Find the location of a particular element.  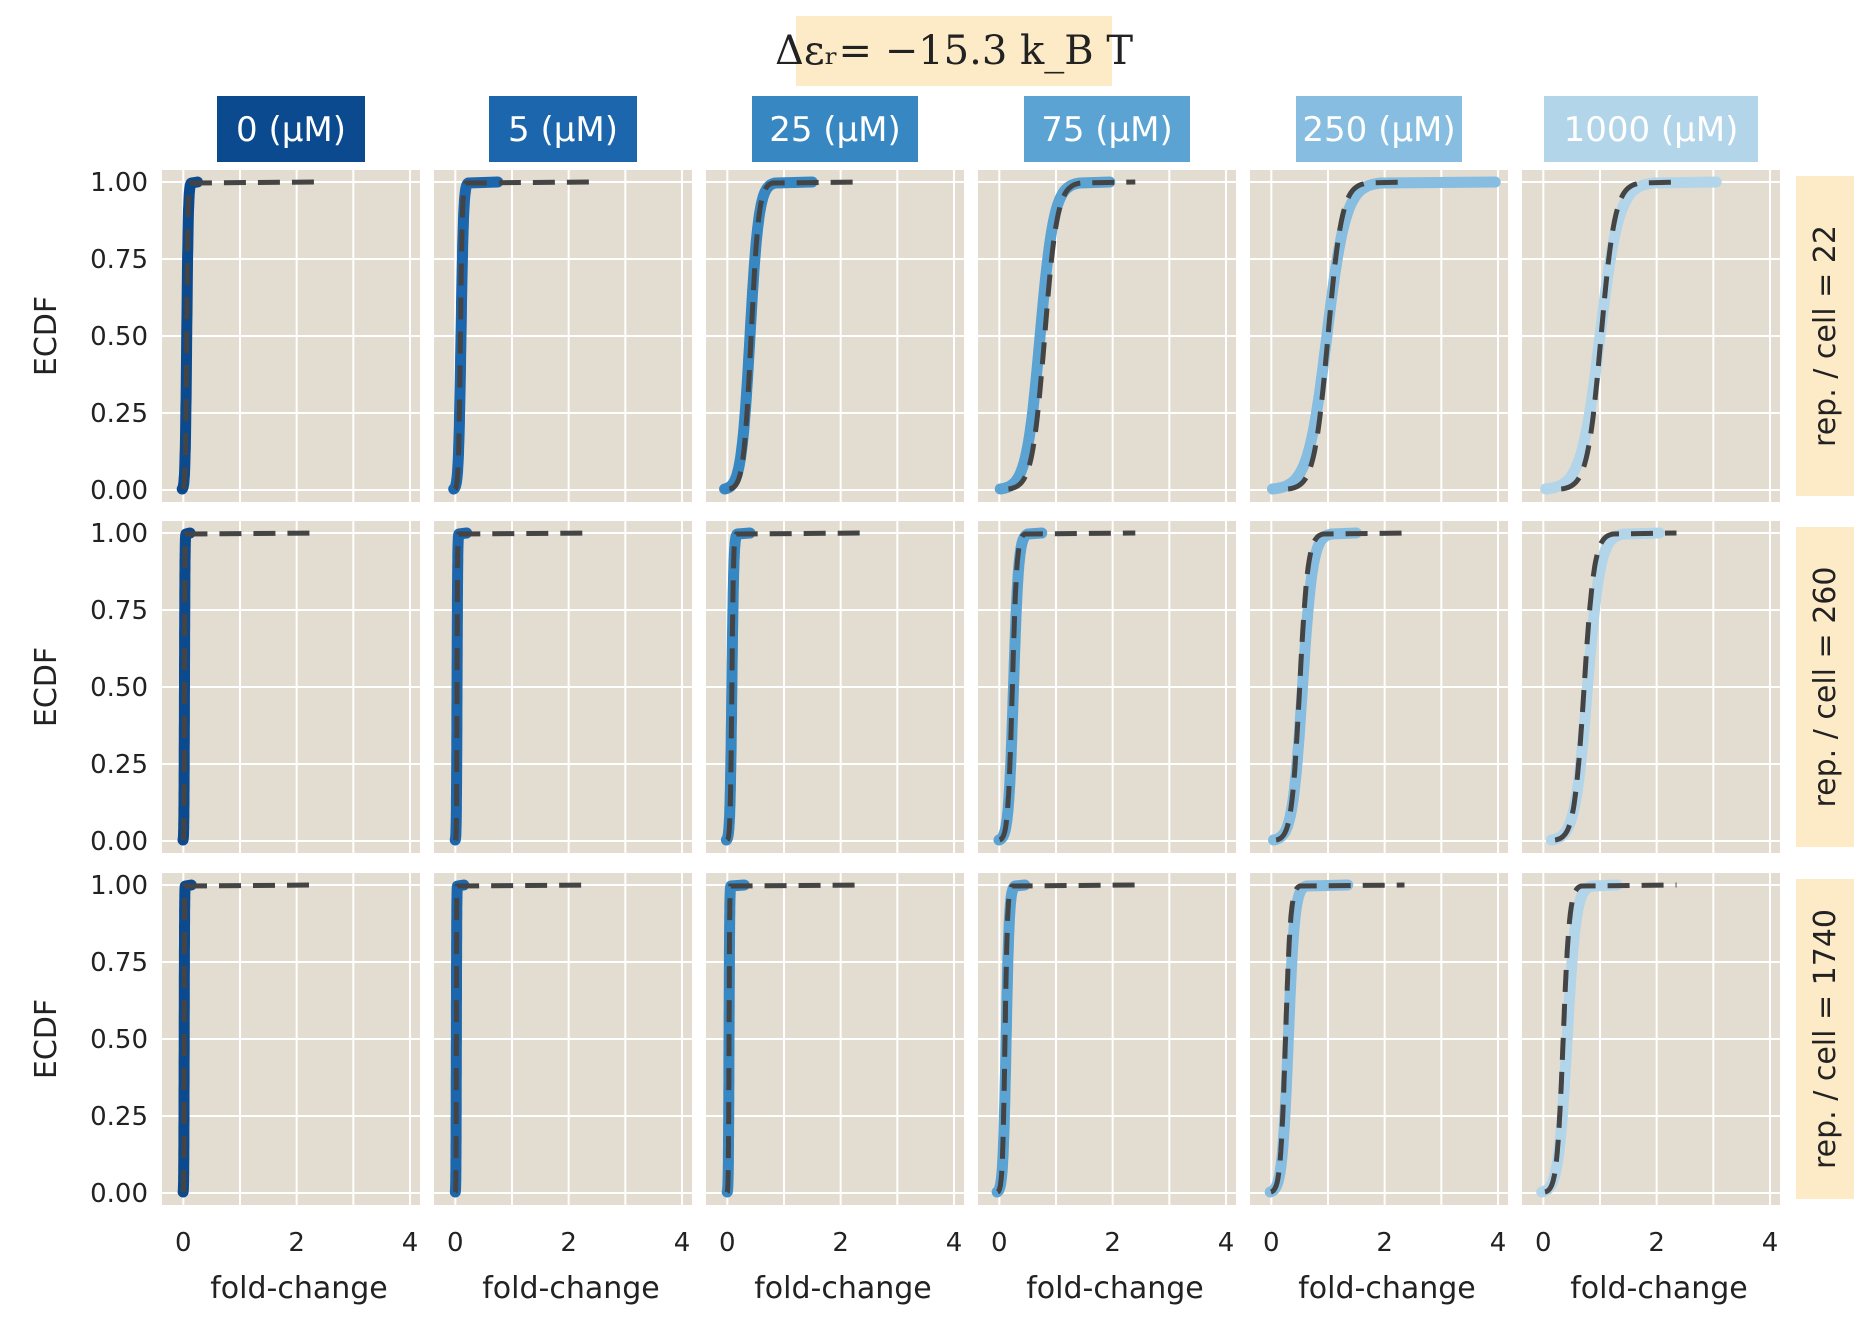

column-header: 0 (μM) is located at coordinates (291, 129).